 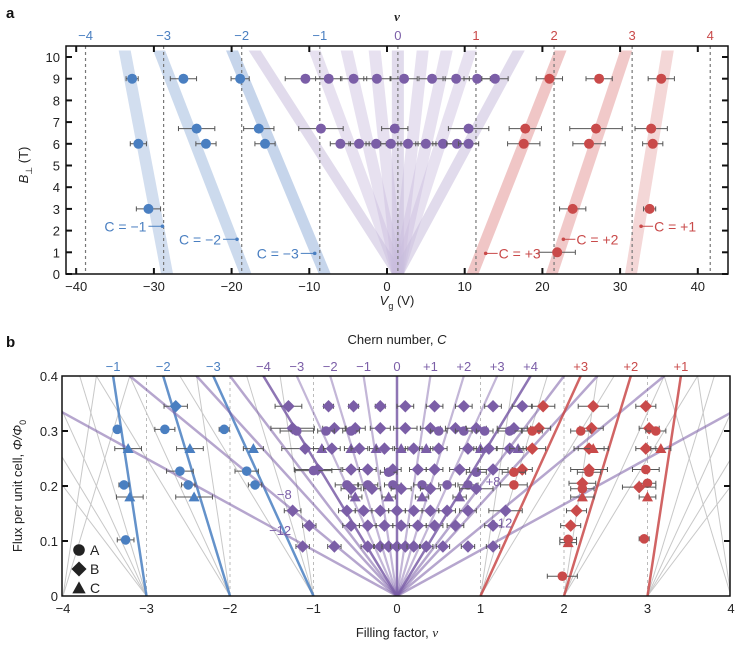 I want to click on nu-tick-label: −1, so click(x=319, y=35).